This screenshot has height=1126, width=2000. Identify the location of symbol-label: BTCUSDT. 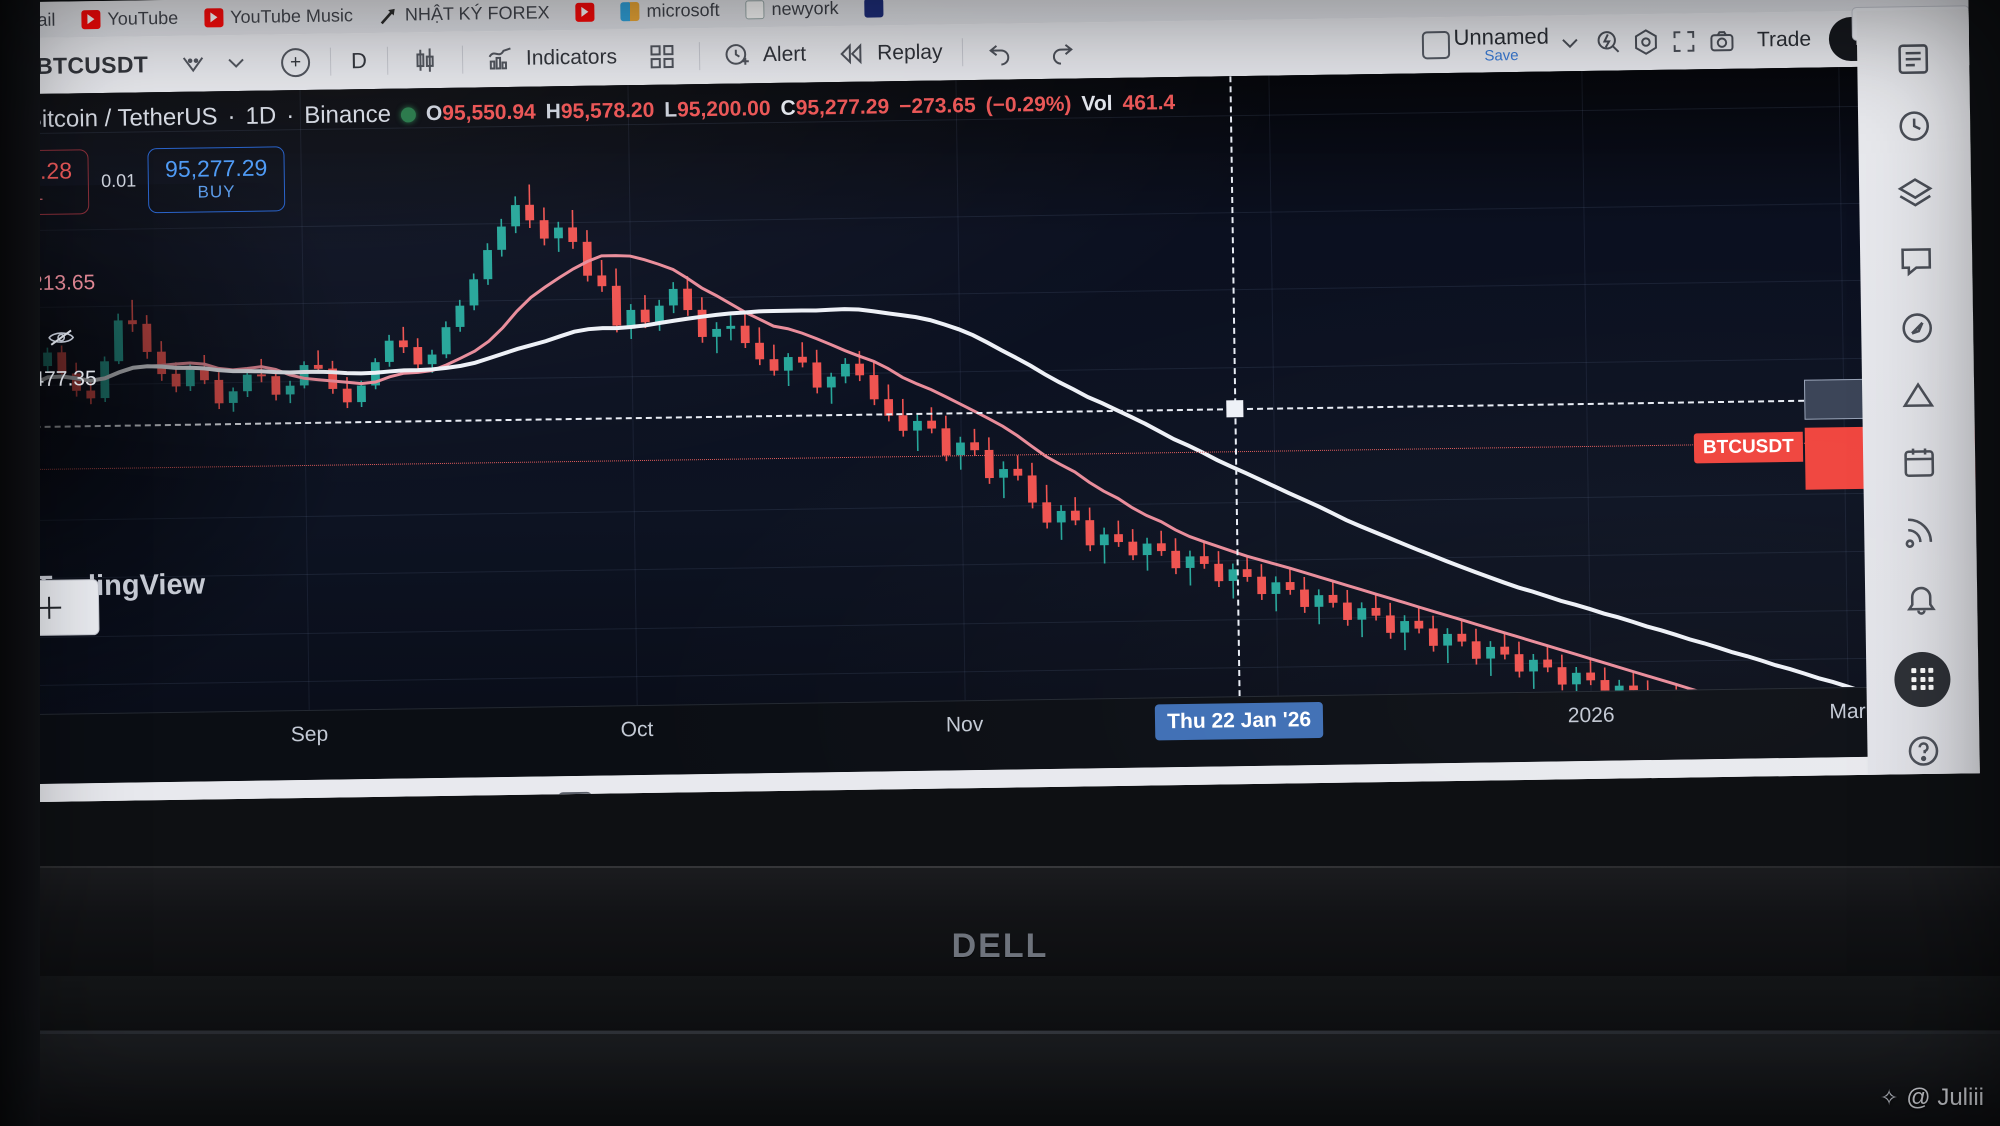
(92, 64).